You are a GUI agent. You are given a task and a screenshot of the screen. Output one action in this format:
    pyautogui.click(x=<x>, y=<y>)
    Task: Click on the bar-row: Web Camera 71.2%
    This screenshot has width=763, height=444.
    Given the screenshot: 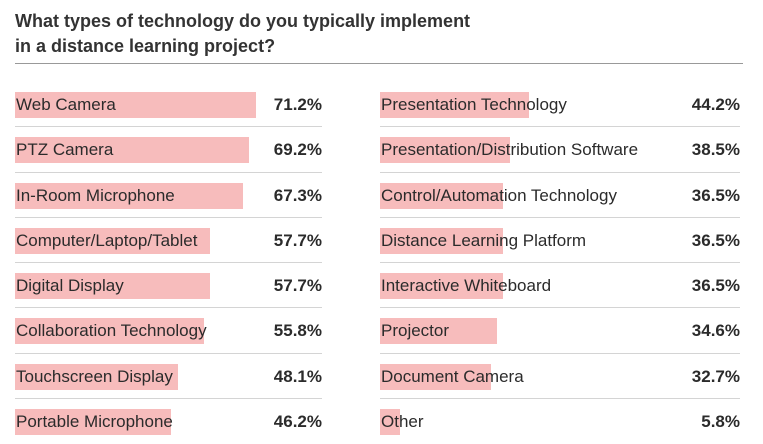 What is the action you would take?
    pyautogui.click(x=168, y=105)
    